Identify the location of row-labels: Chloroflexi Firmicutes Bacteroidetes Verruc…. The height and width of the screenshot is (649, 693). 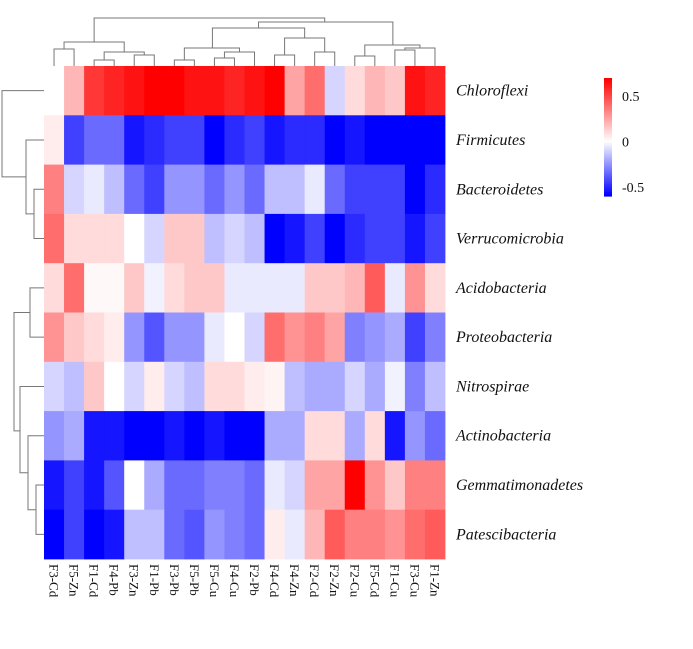
(519, 313).